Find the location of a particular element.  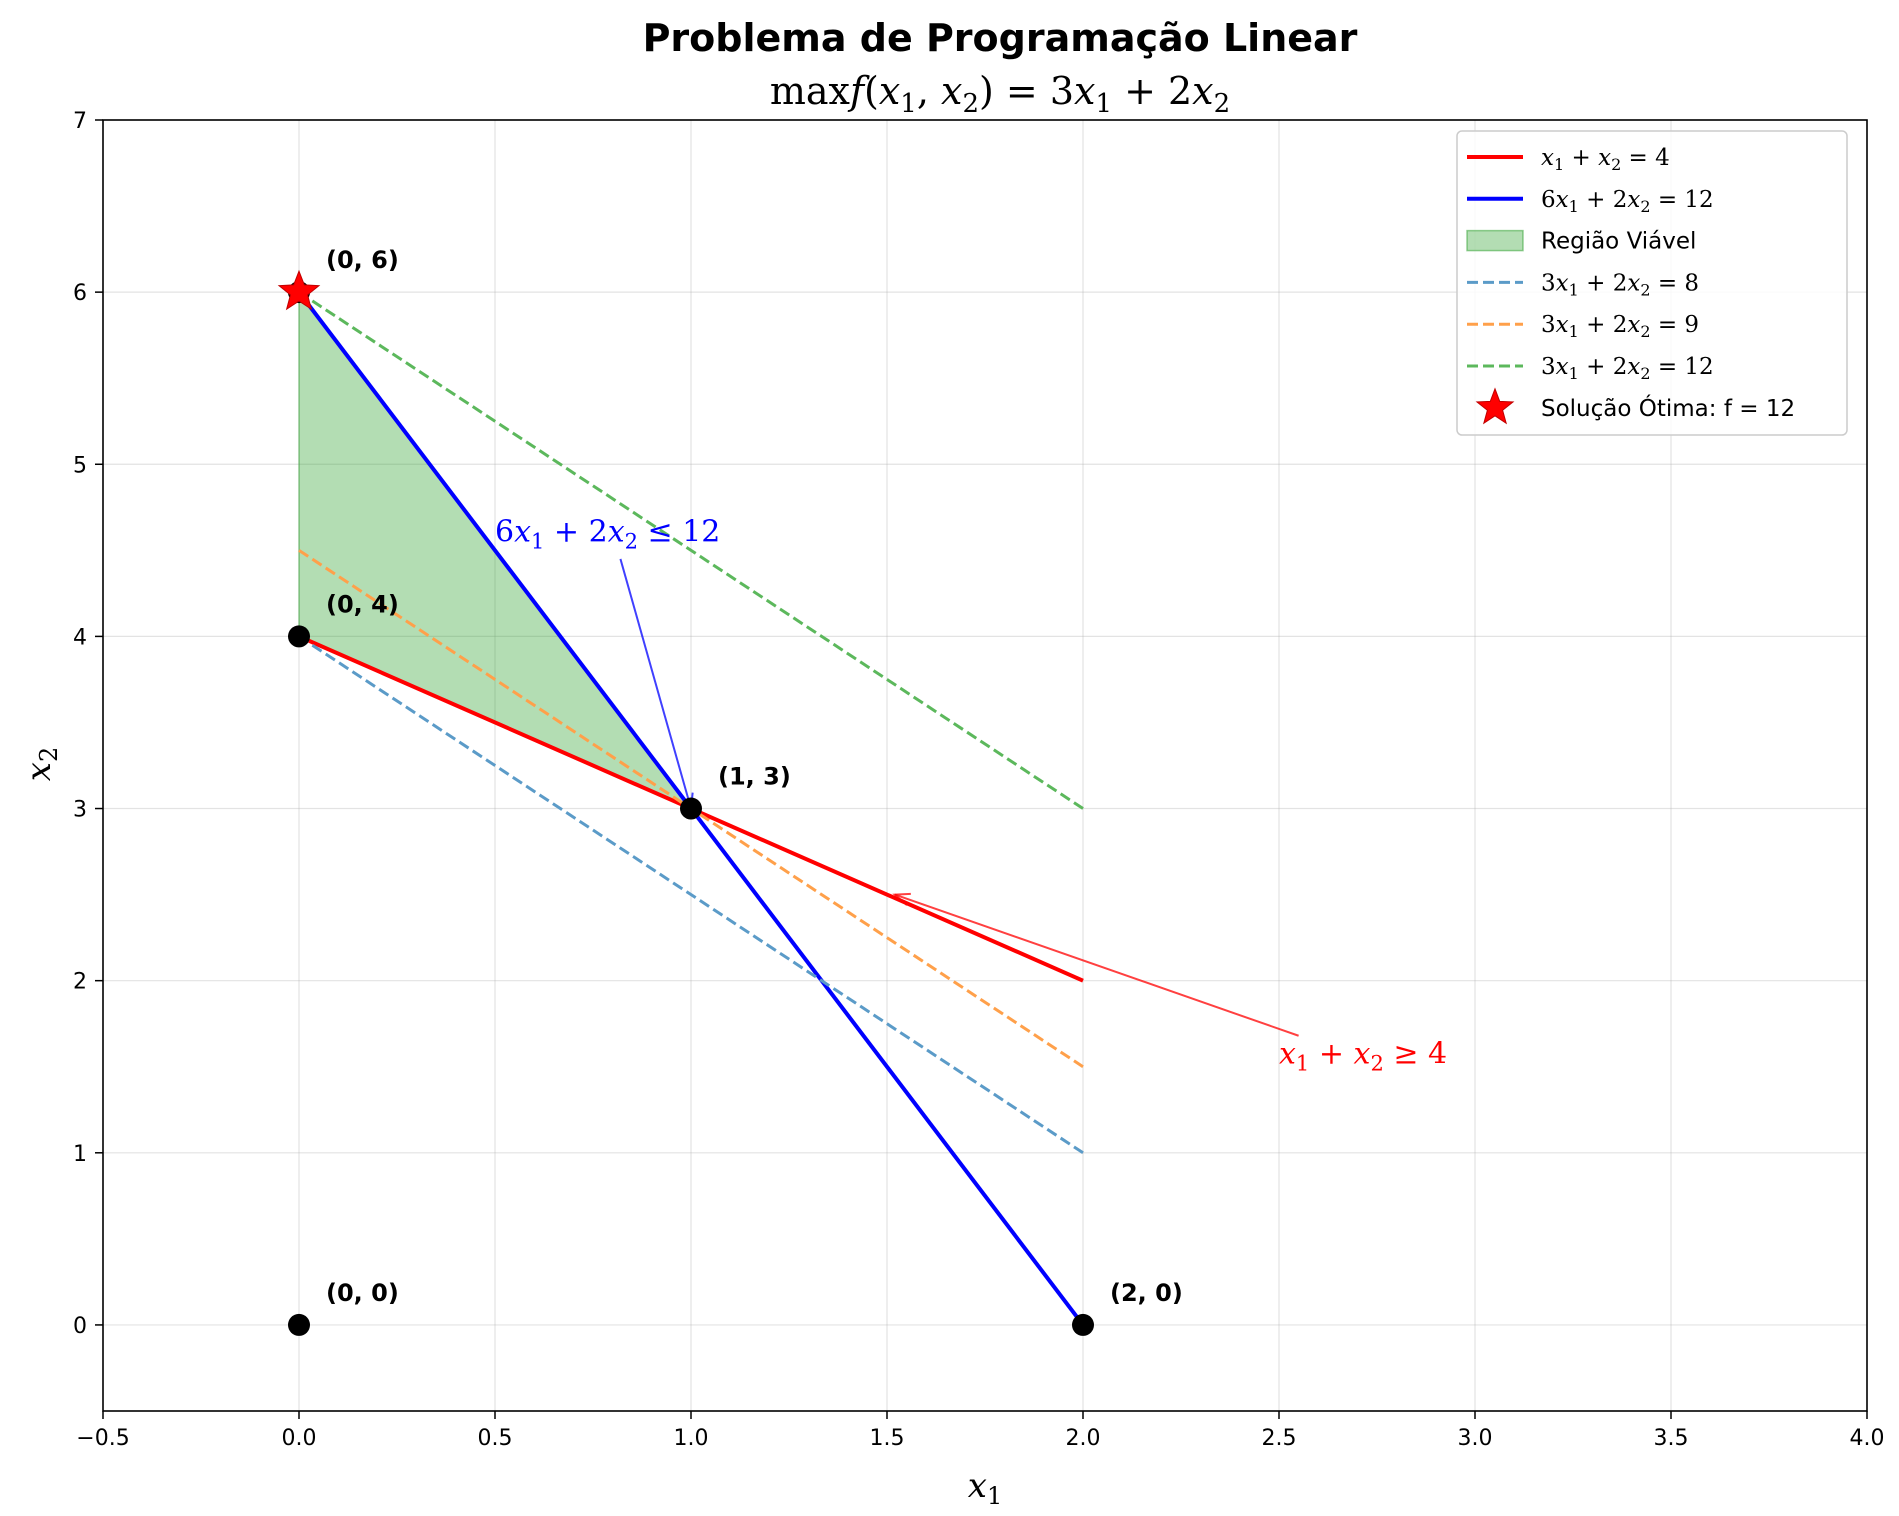

y-tick-label: 6 is located at coordinates (80, 293).